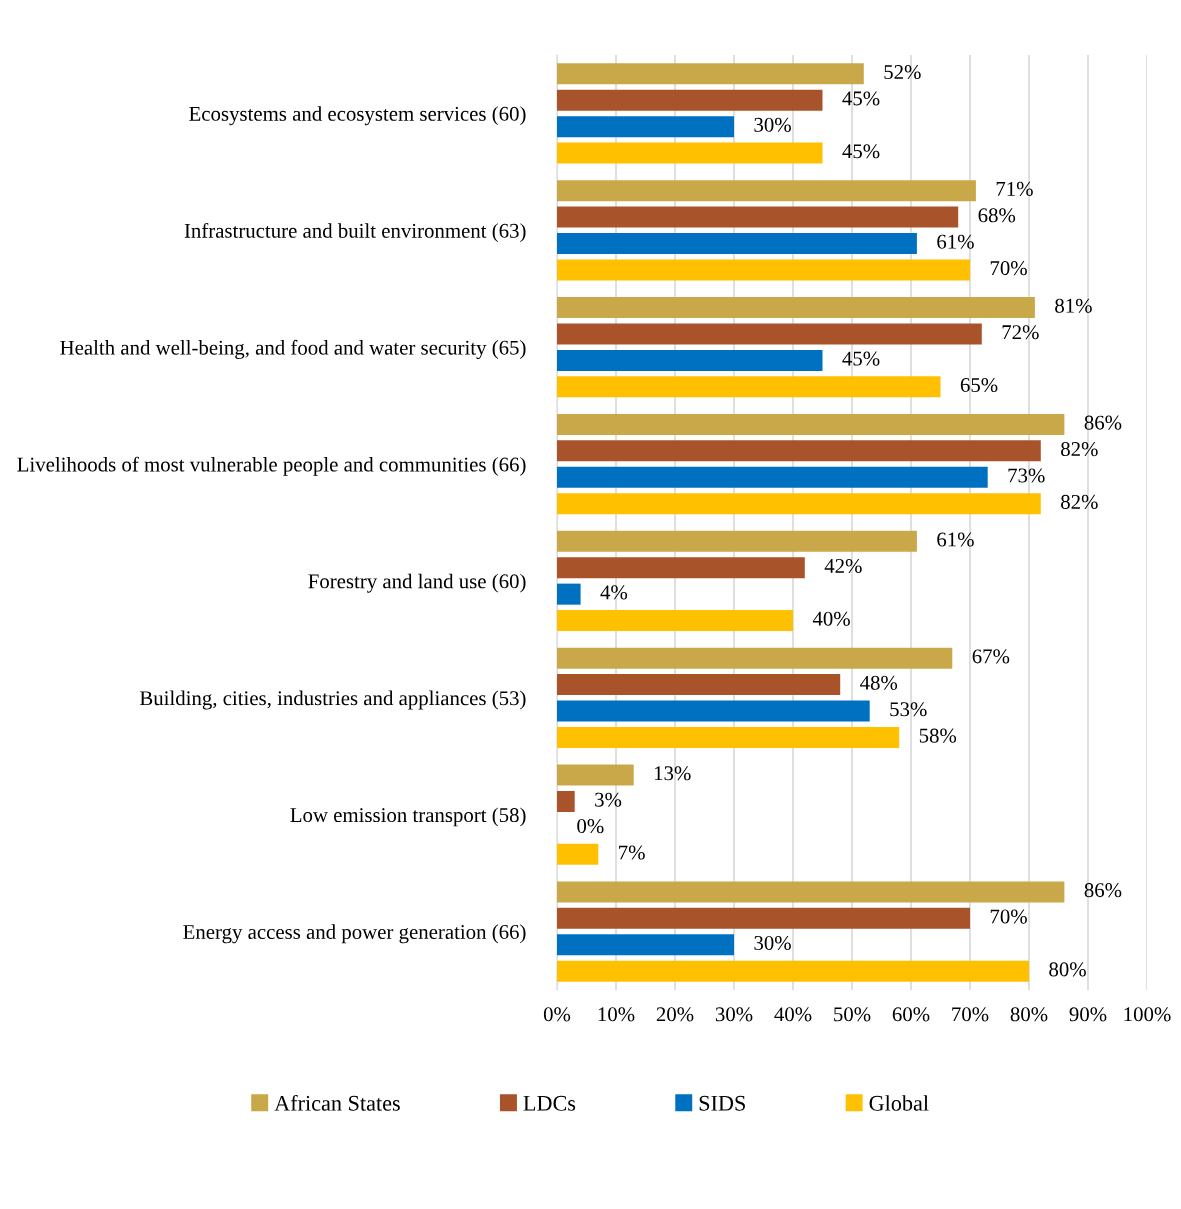  What do you see at coordinates (902, 72) in the screenshot?
I see `data-label: 52%` at bounding box center [902, 72].